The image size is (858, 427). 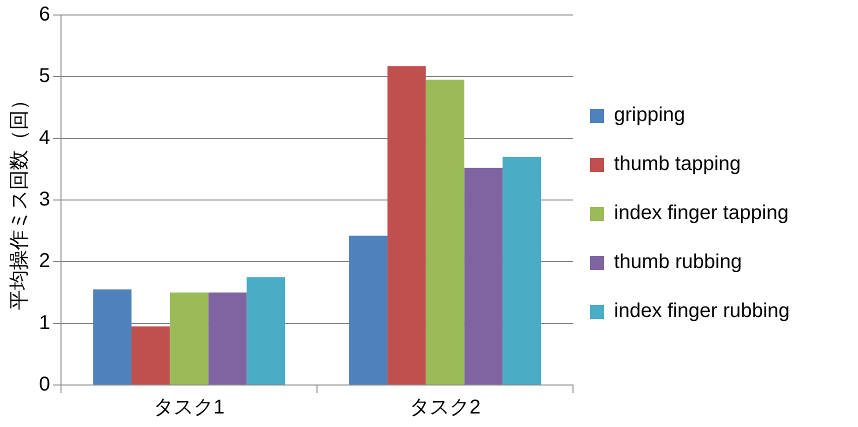 What do you see at coordinates (44, 385) in the screenshot?
I see `y-tick-label: 0` at bounding box center [44, 385].